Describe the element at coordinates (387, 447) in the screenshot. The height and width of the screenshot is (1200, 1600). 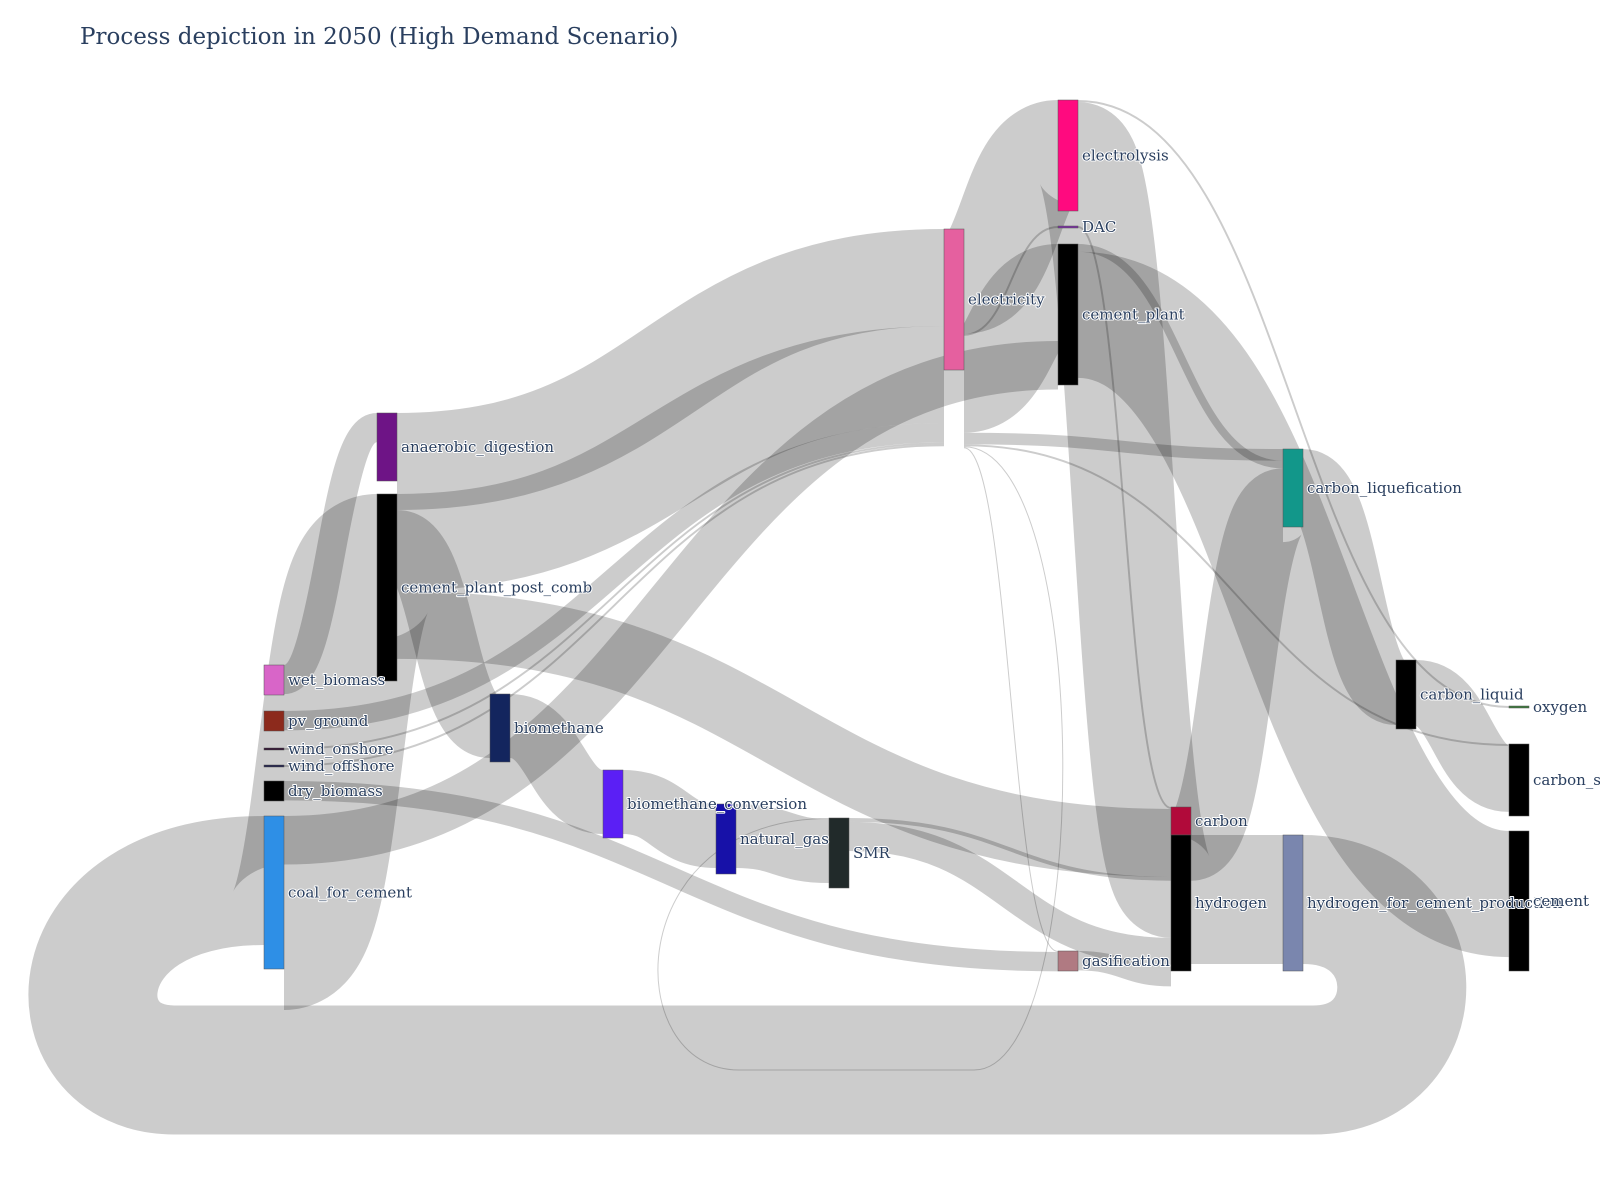
I see `node-anaerobic_digestion` at that location.